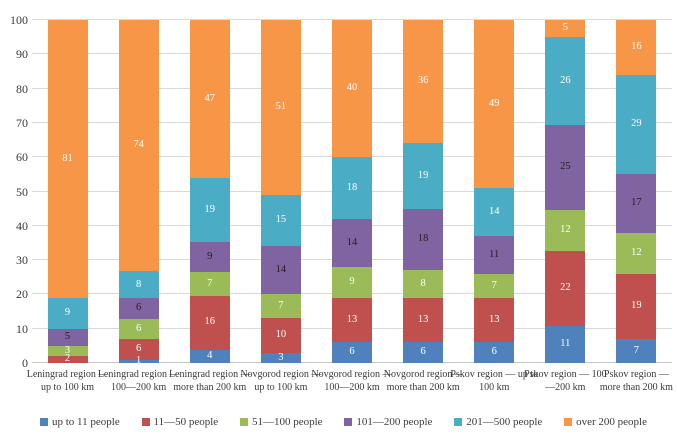 Image resolution: width=677 pixels, height=437 pixels. What do you see at coordinates (504, 421) in the screenshot?
I see `legend-label: 201—500 people` at bounding box center [504, 421].